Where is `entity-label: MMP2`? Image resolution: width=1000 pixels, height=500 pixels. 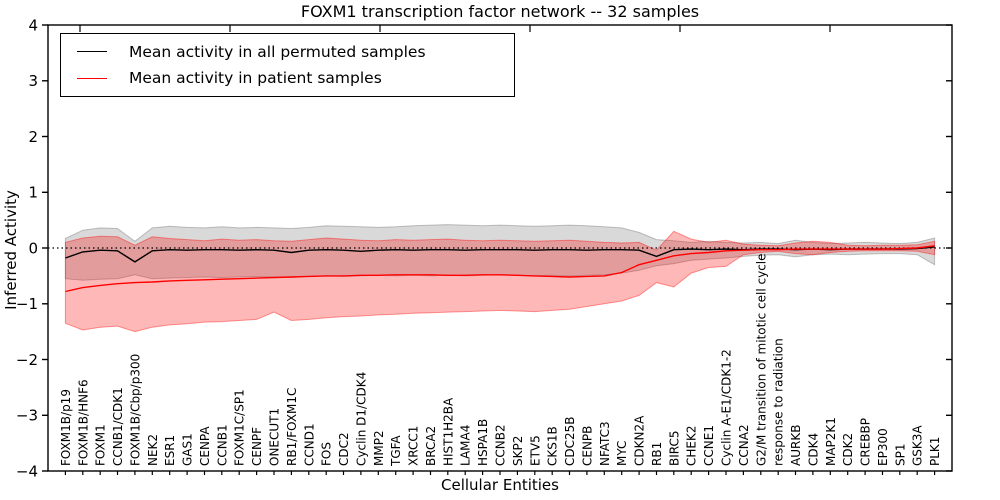
entity-label: MMP2 is located at coordinates (379, 448).